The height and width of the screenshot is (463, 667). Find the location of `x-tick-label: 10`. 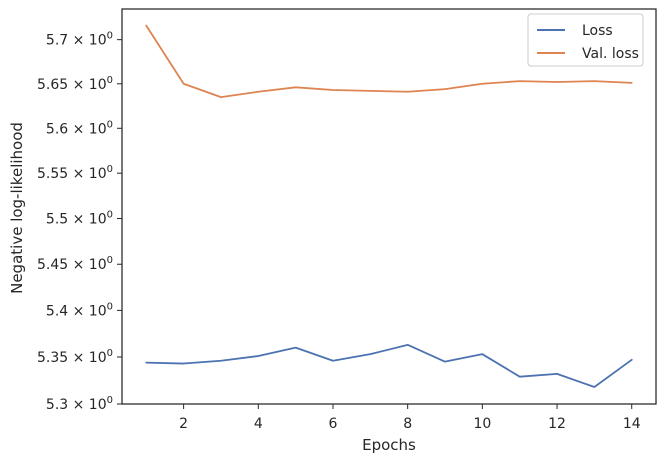

x-tick-label: 10 is located at coordinates (482, 424).